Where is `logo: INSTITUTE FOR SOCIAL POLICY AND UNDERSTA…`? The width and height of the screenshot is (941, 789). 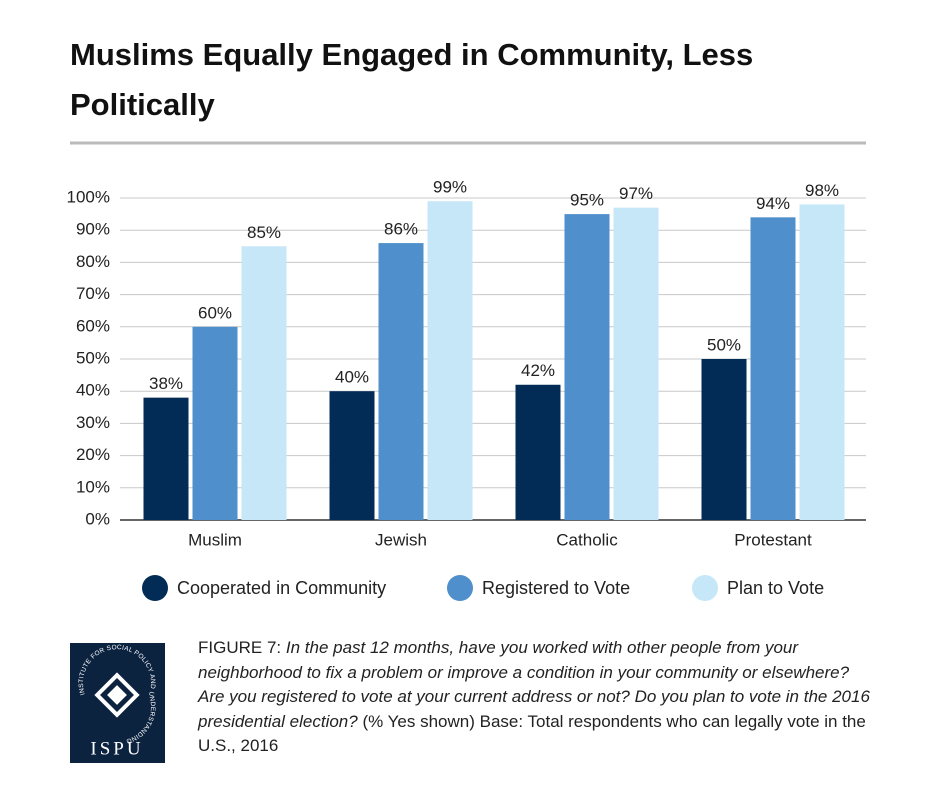
logo: INSTITUTE FOR SOCIAL POLICY AND UNDERSTA… is located at coordinates (117, 703).